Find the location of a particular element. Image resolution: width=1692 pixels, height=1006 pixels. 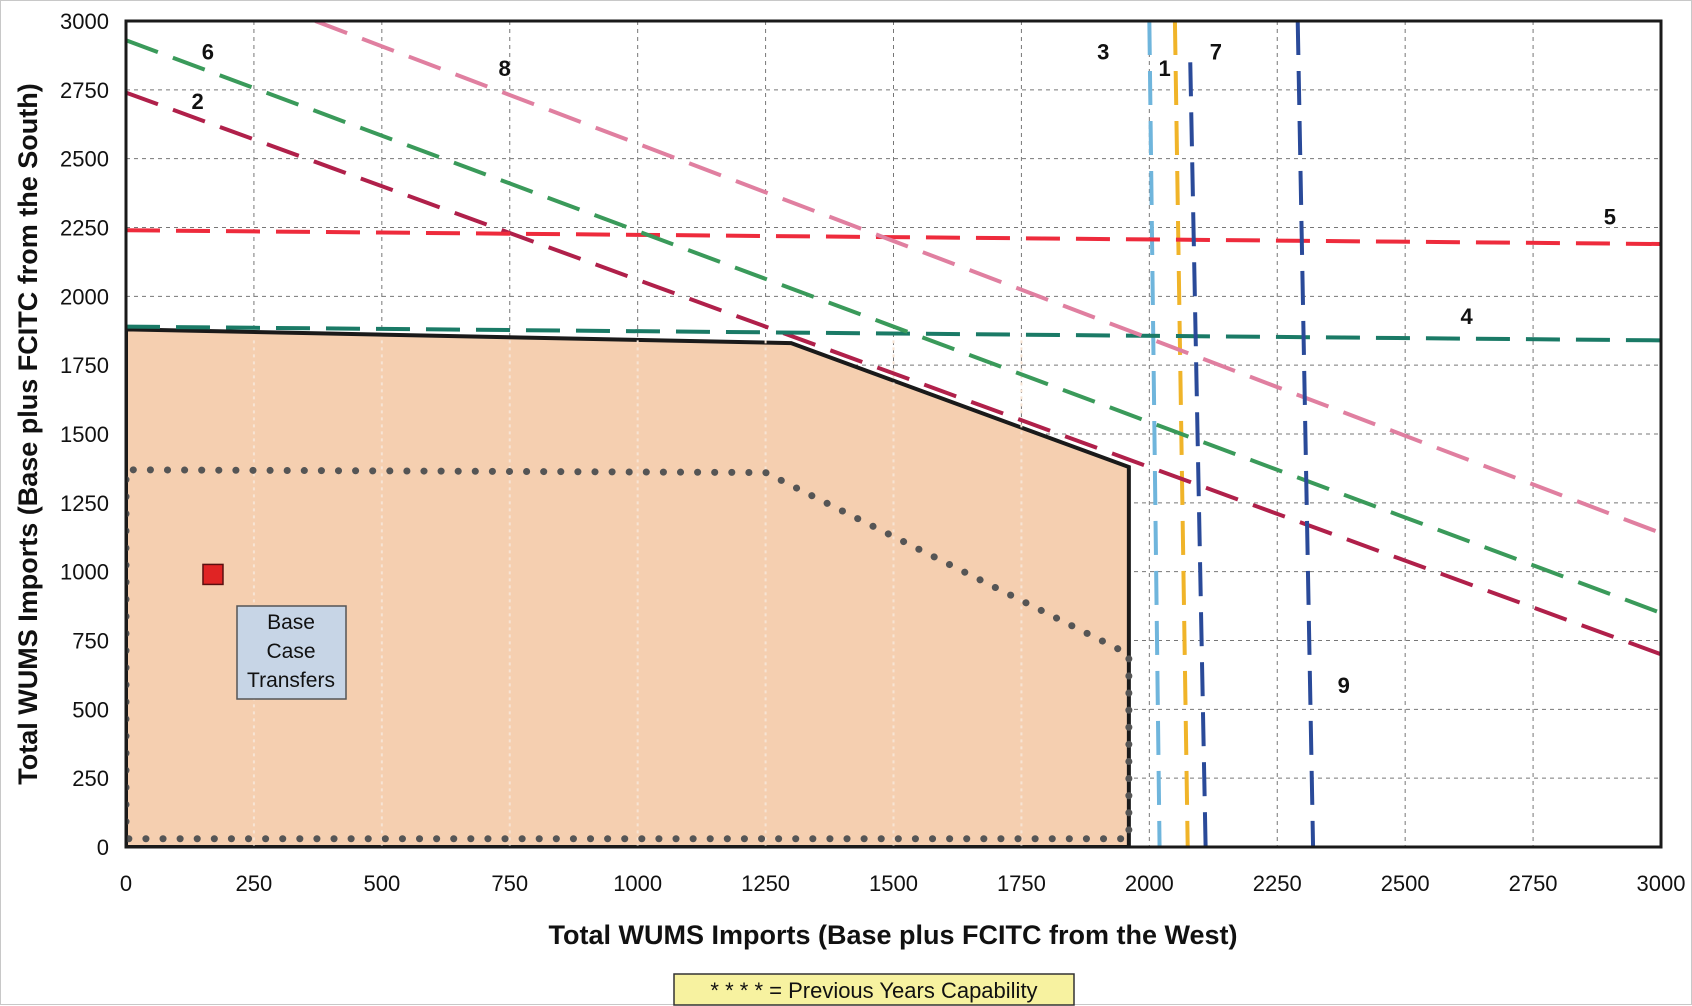

x-tick-label-4: 1000 is located at coordinates (637, 883).